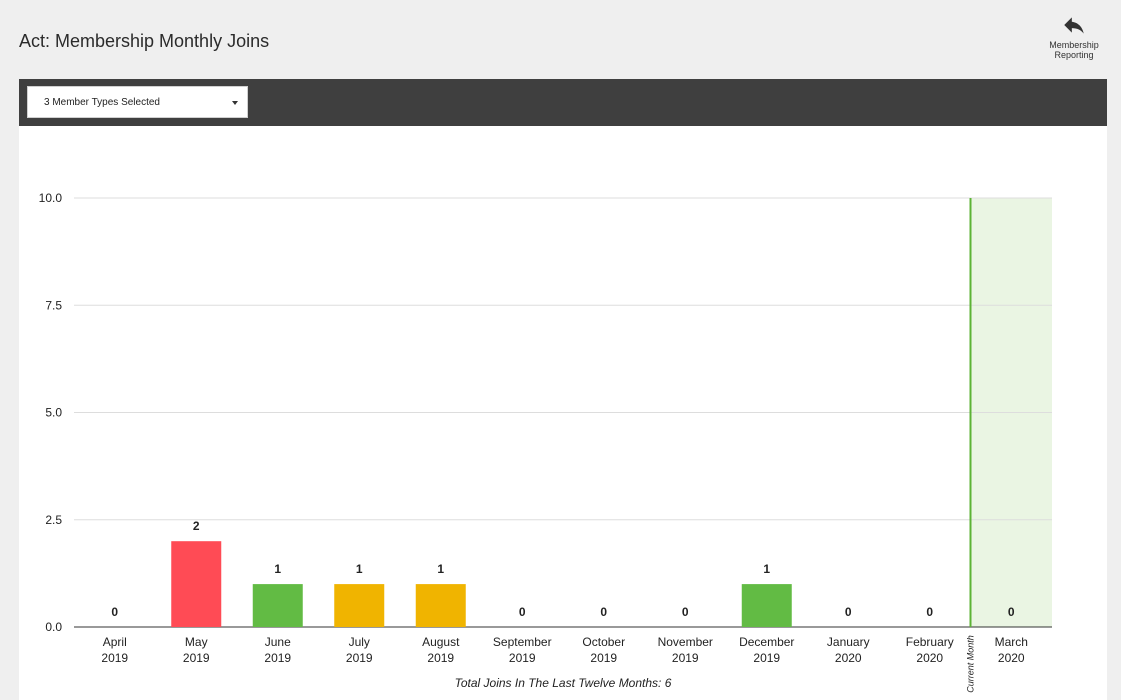  What do you see at coordinates (1074, 38) in the screenshot?
I see `membership-reporting-link: Membership Reporting` at bounding box center [1074, 38].